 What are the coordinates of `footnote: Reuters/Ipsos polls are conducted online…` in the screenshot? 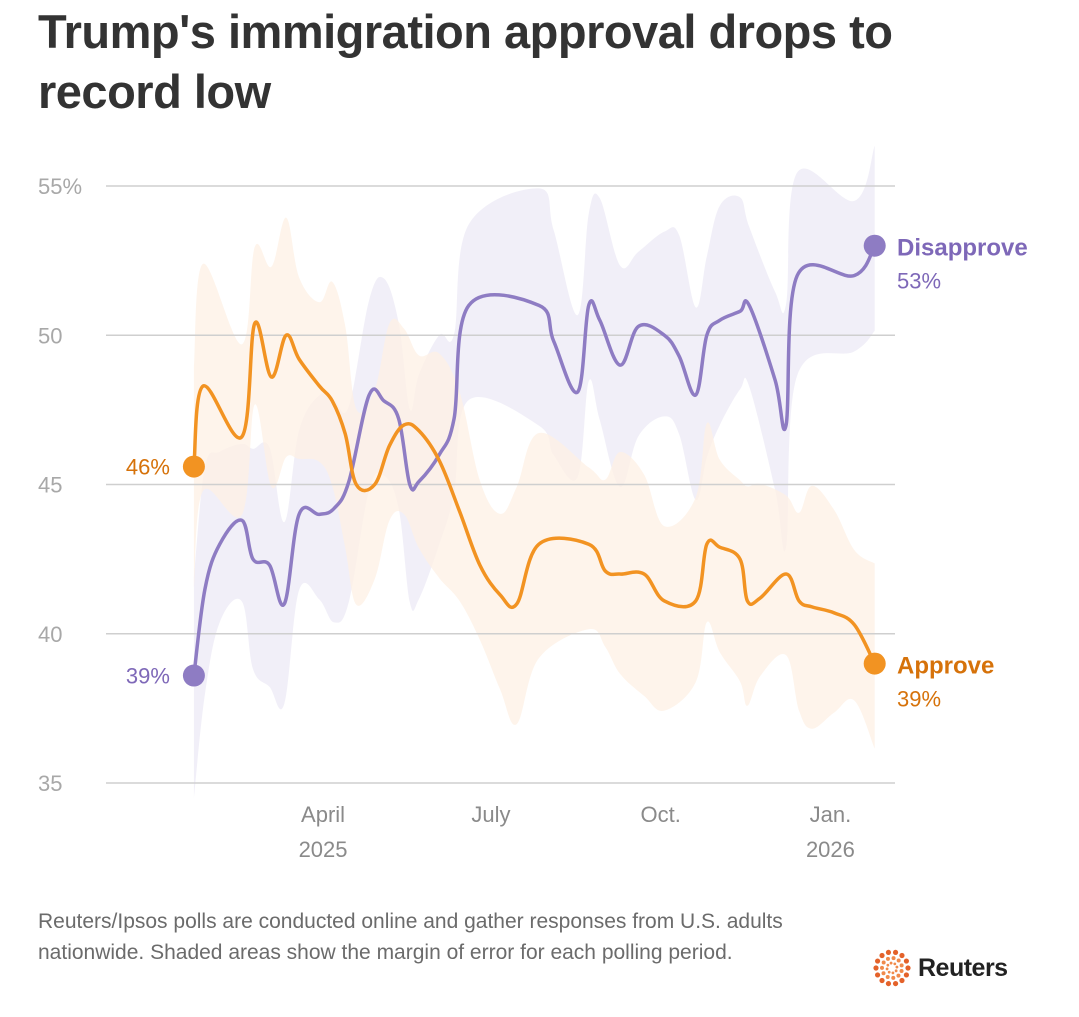 It's located at (410, 937).